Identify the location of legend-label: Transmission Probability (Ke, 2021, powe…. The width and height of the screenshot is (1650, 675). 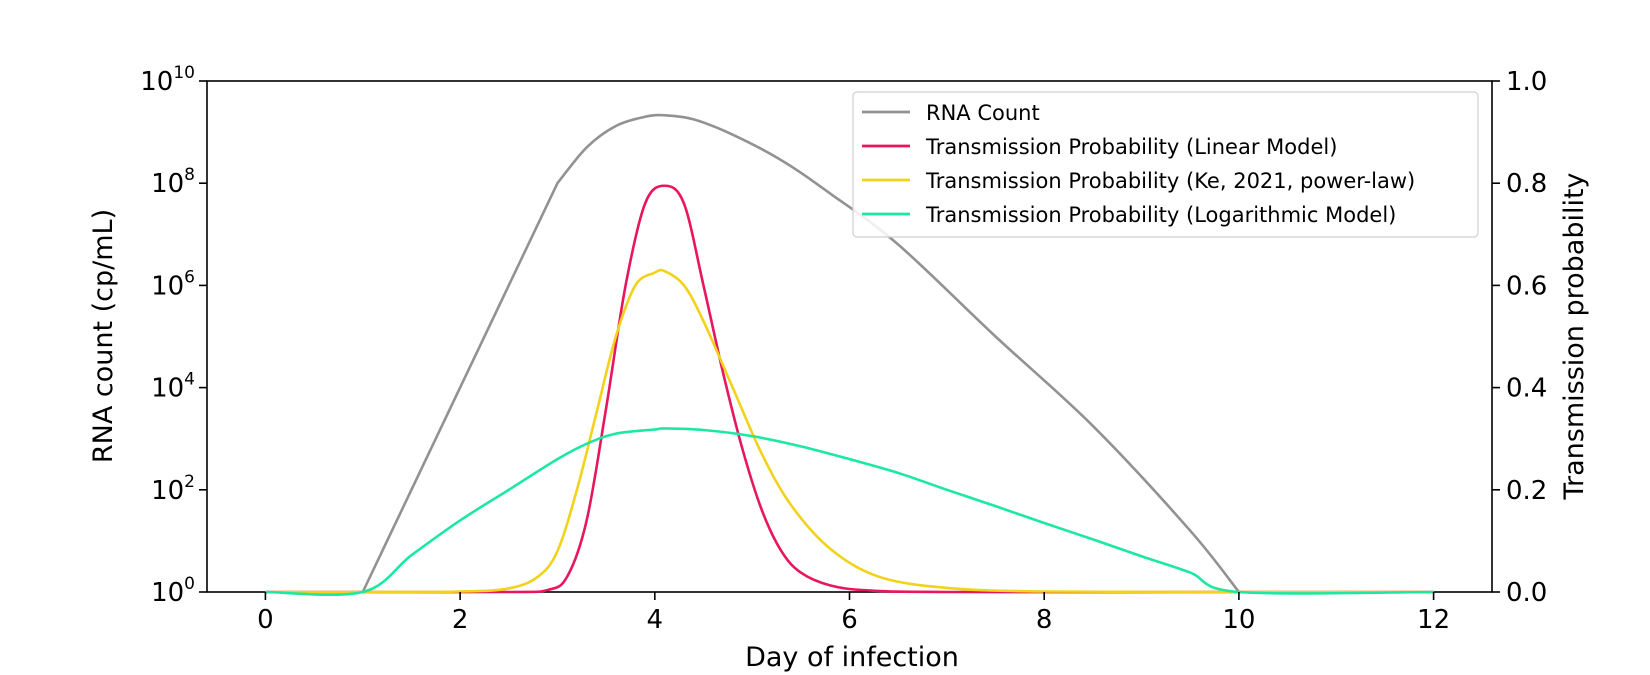
(1170, 181).